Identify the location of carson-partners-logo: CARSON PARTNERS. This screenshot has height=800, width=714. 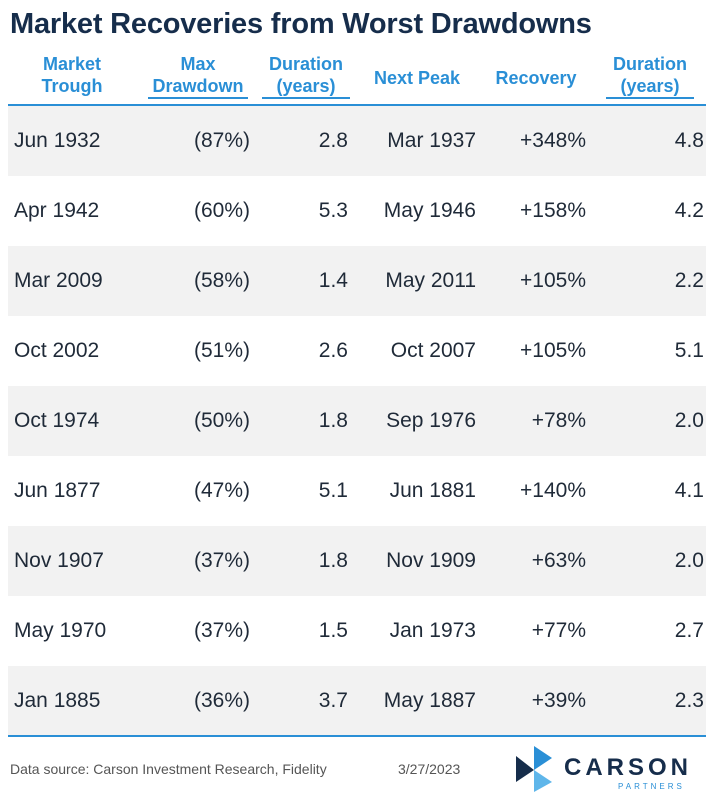
(609, 769).